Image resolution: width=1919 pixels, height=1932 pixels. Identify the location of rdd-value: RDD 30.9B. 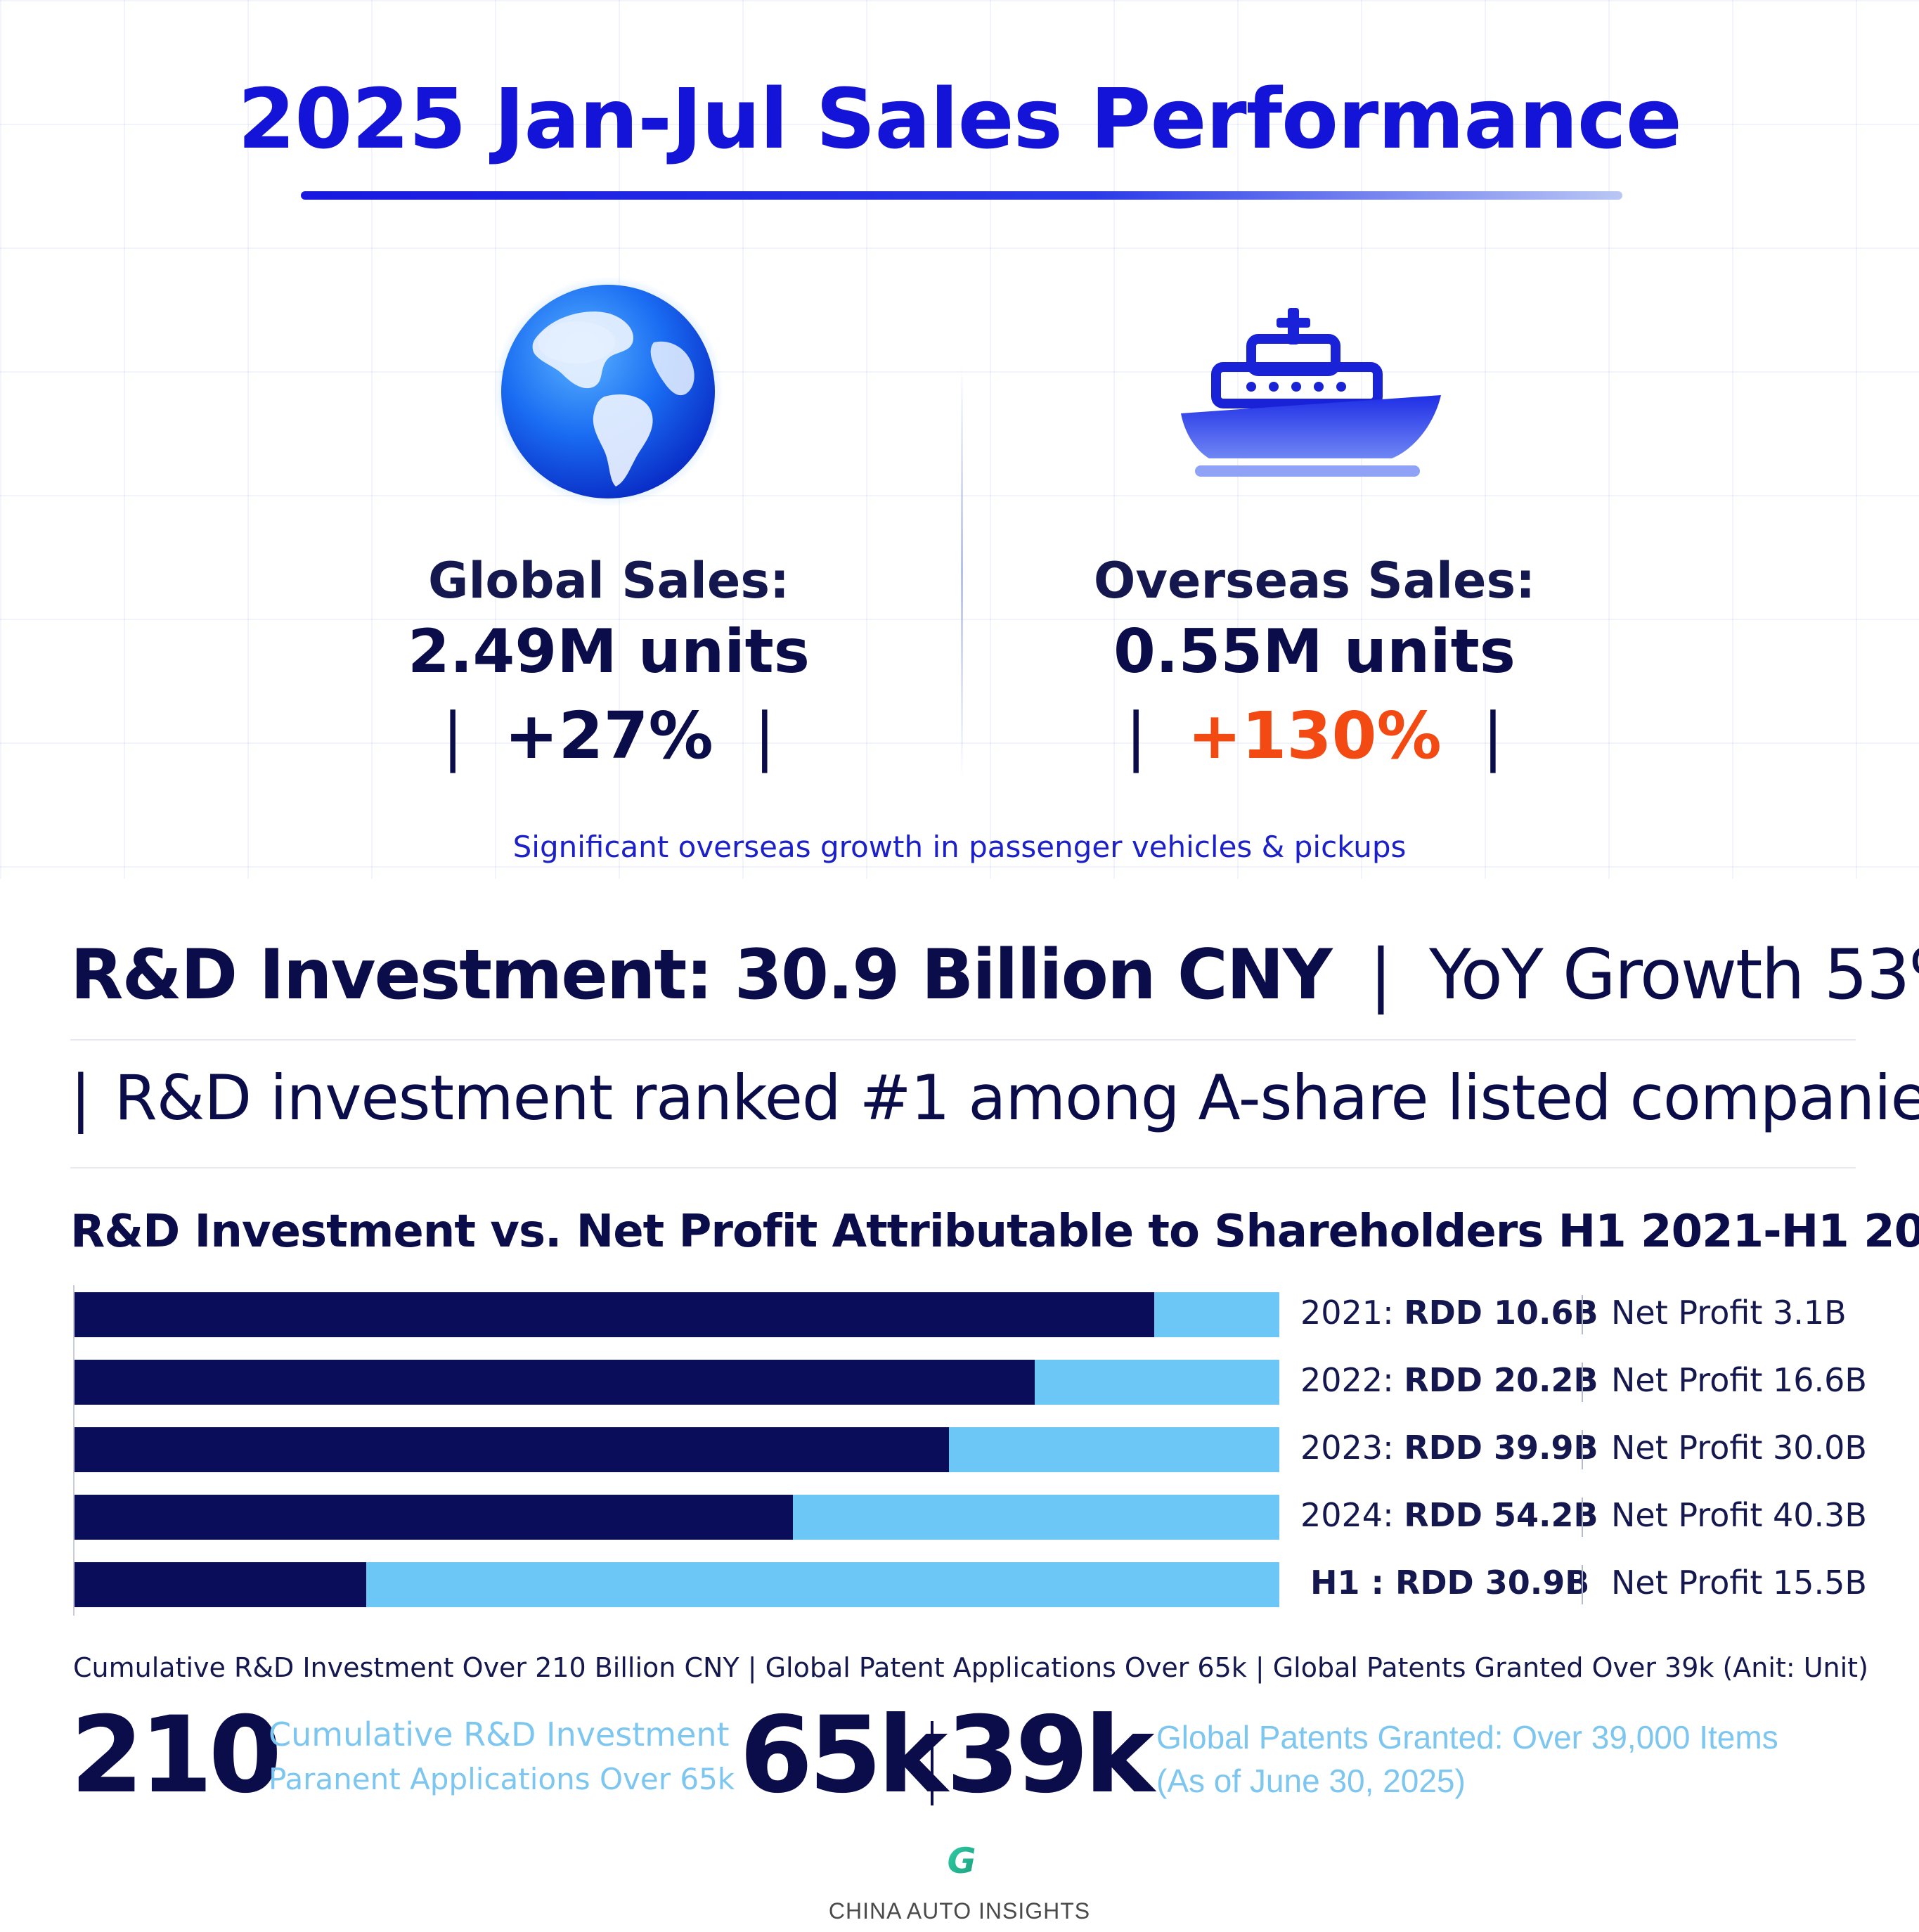
(1492, 1583).